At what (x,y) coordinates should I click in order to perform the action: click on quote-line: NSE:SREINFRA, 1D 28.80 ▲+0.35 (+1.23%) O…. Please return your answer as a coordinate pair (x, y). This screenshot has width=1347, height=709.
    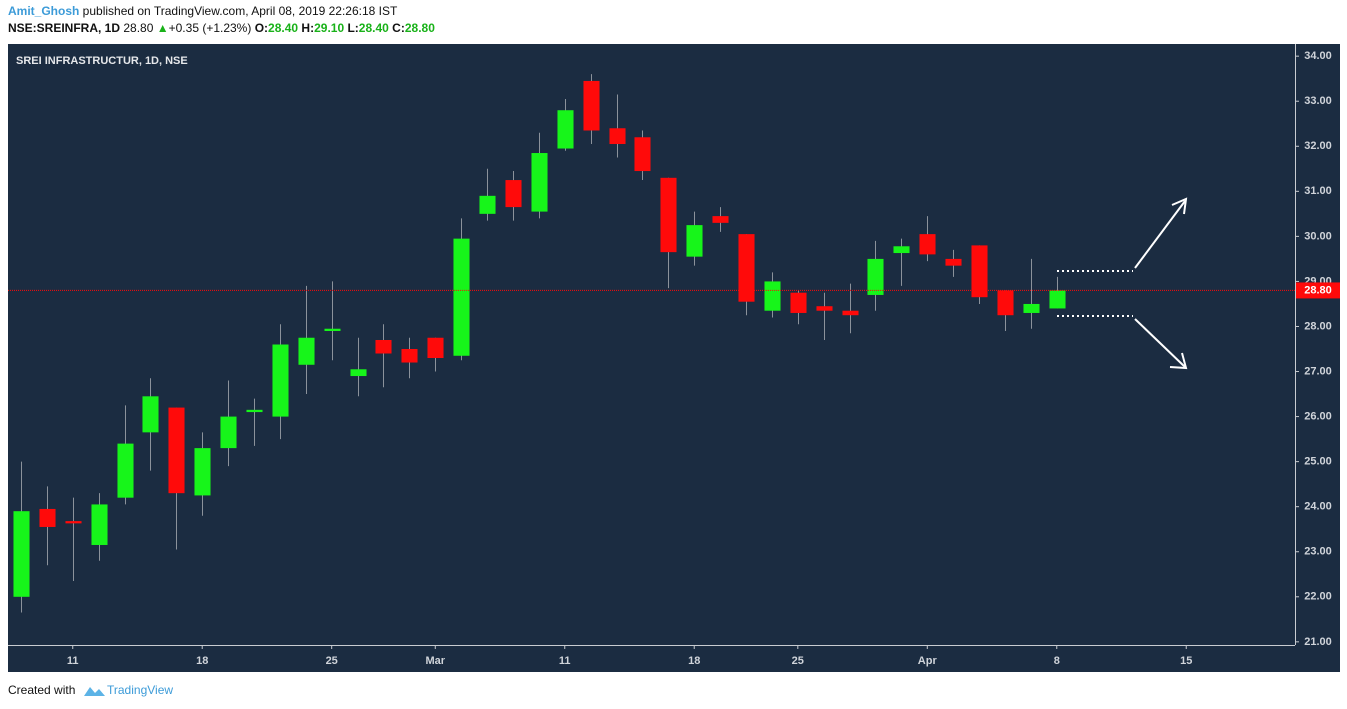
    Looking at the image, I should click on (221, 28).